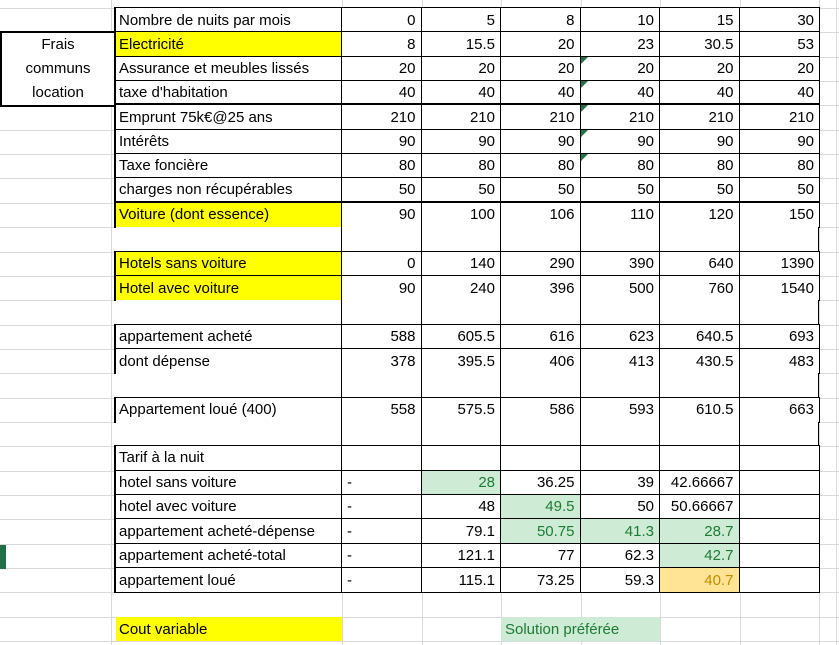  What do you see at coordinates (461, 507) in the screenshot?
I see `value-cell: 48` at bounding box center [461, 507].